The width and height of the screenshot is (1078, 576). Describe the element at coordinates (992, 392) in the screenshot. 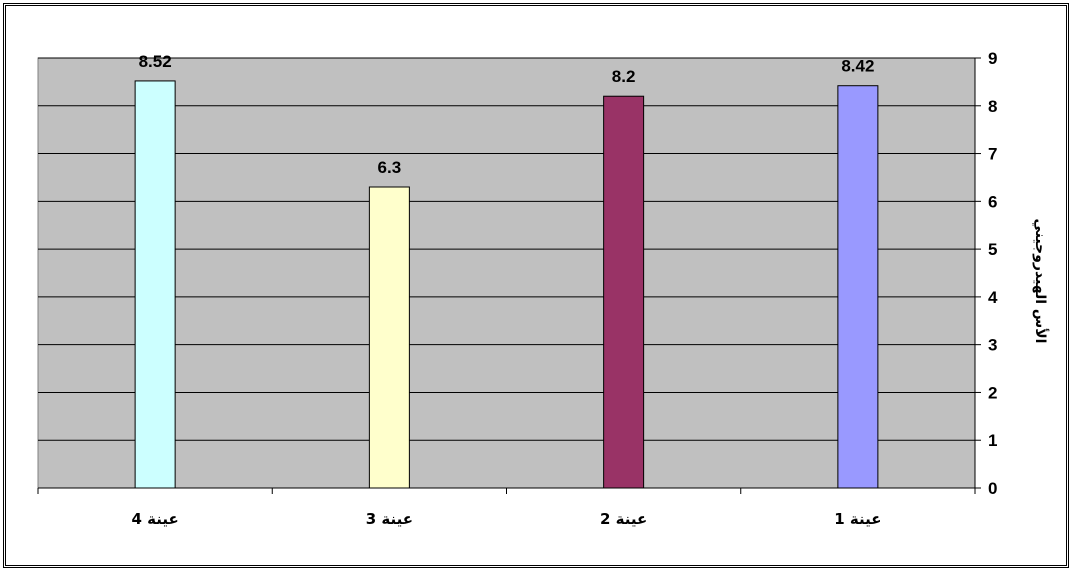

I see `y-tick-label: 2` at that location.